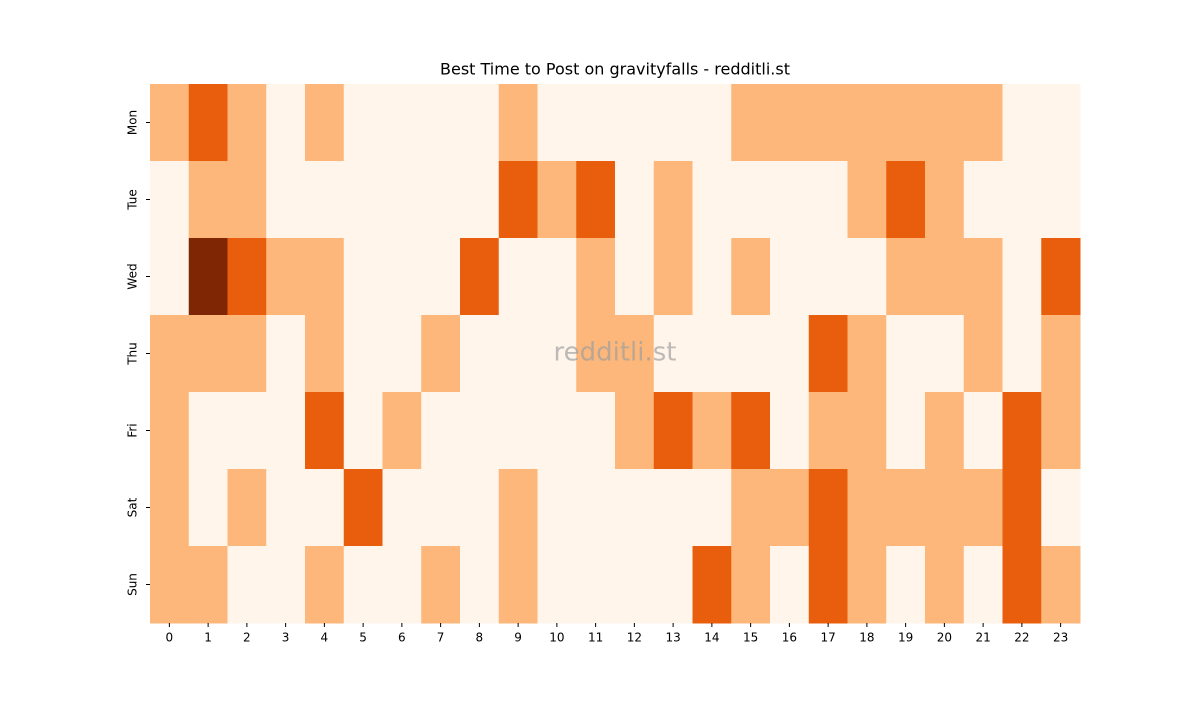 The image size is (1200, 704). Describe the element at coordinates (133, 584) in the screenshot. I see `y-tick-label: Sun` at that location.